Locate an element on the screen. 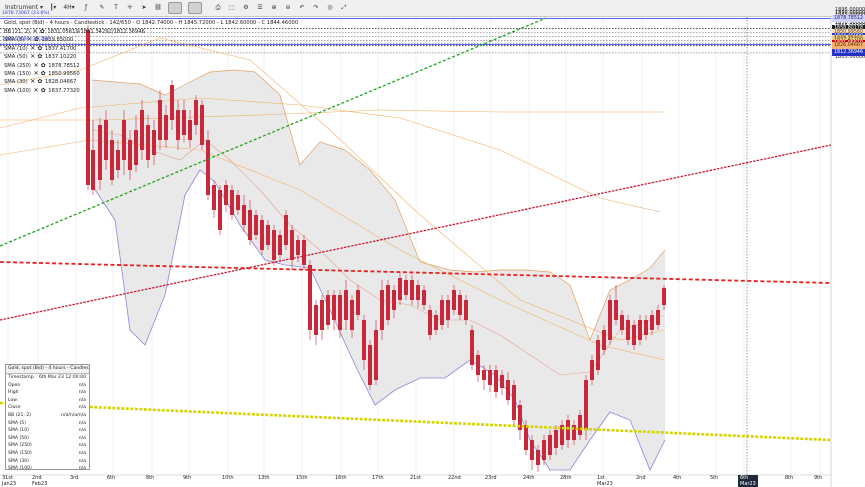  timeframe-label: 4H is located at coordinates (67, 7).